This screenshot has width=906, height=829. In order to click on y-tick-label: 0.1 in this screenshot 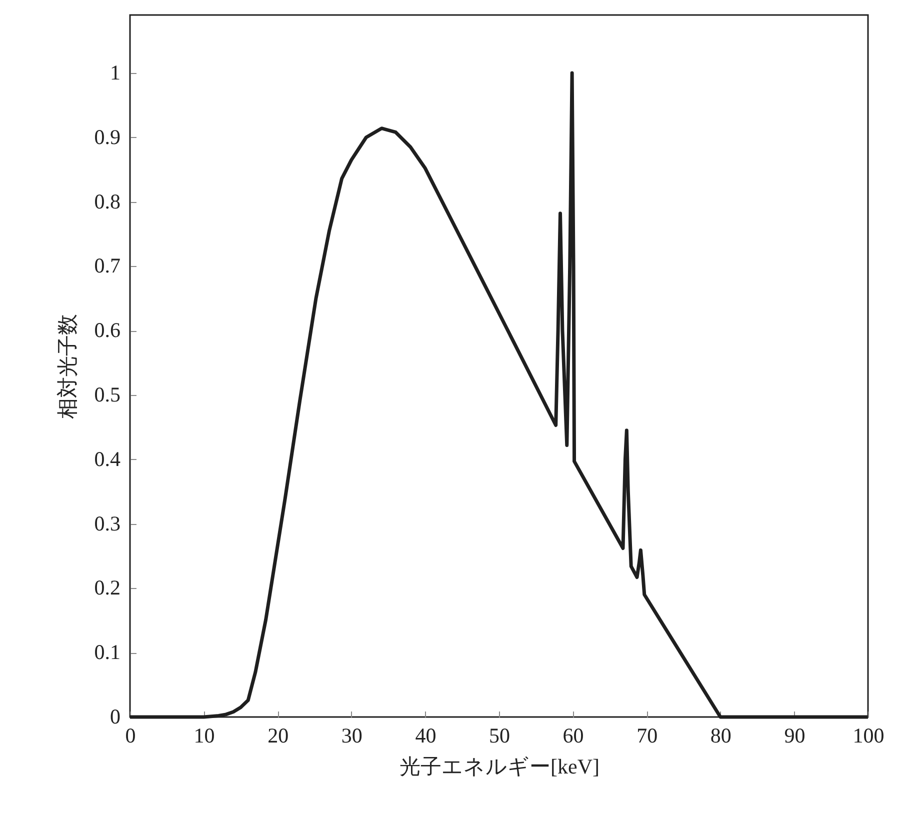, I will do `click(107, 652)`.